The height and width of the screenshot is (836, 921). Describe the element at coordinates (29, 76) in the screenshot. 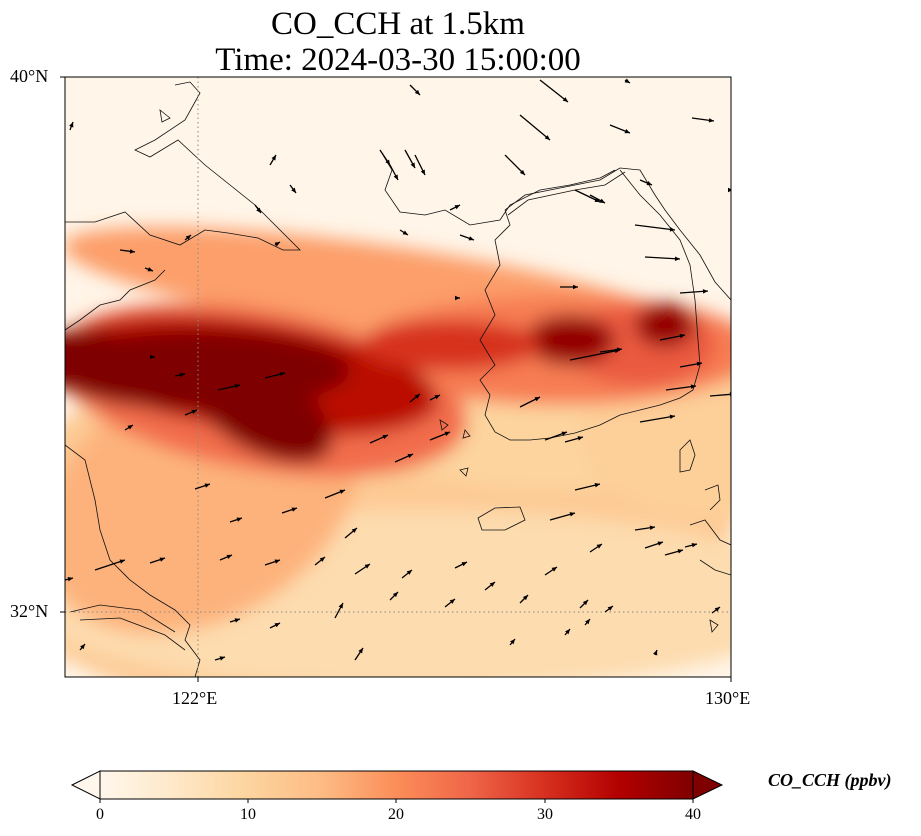

I see `lat-tick-40n: 40°N` at that location.